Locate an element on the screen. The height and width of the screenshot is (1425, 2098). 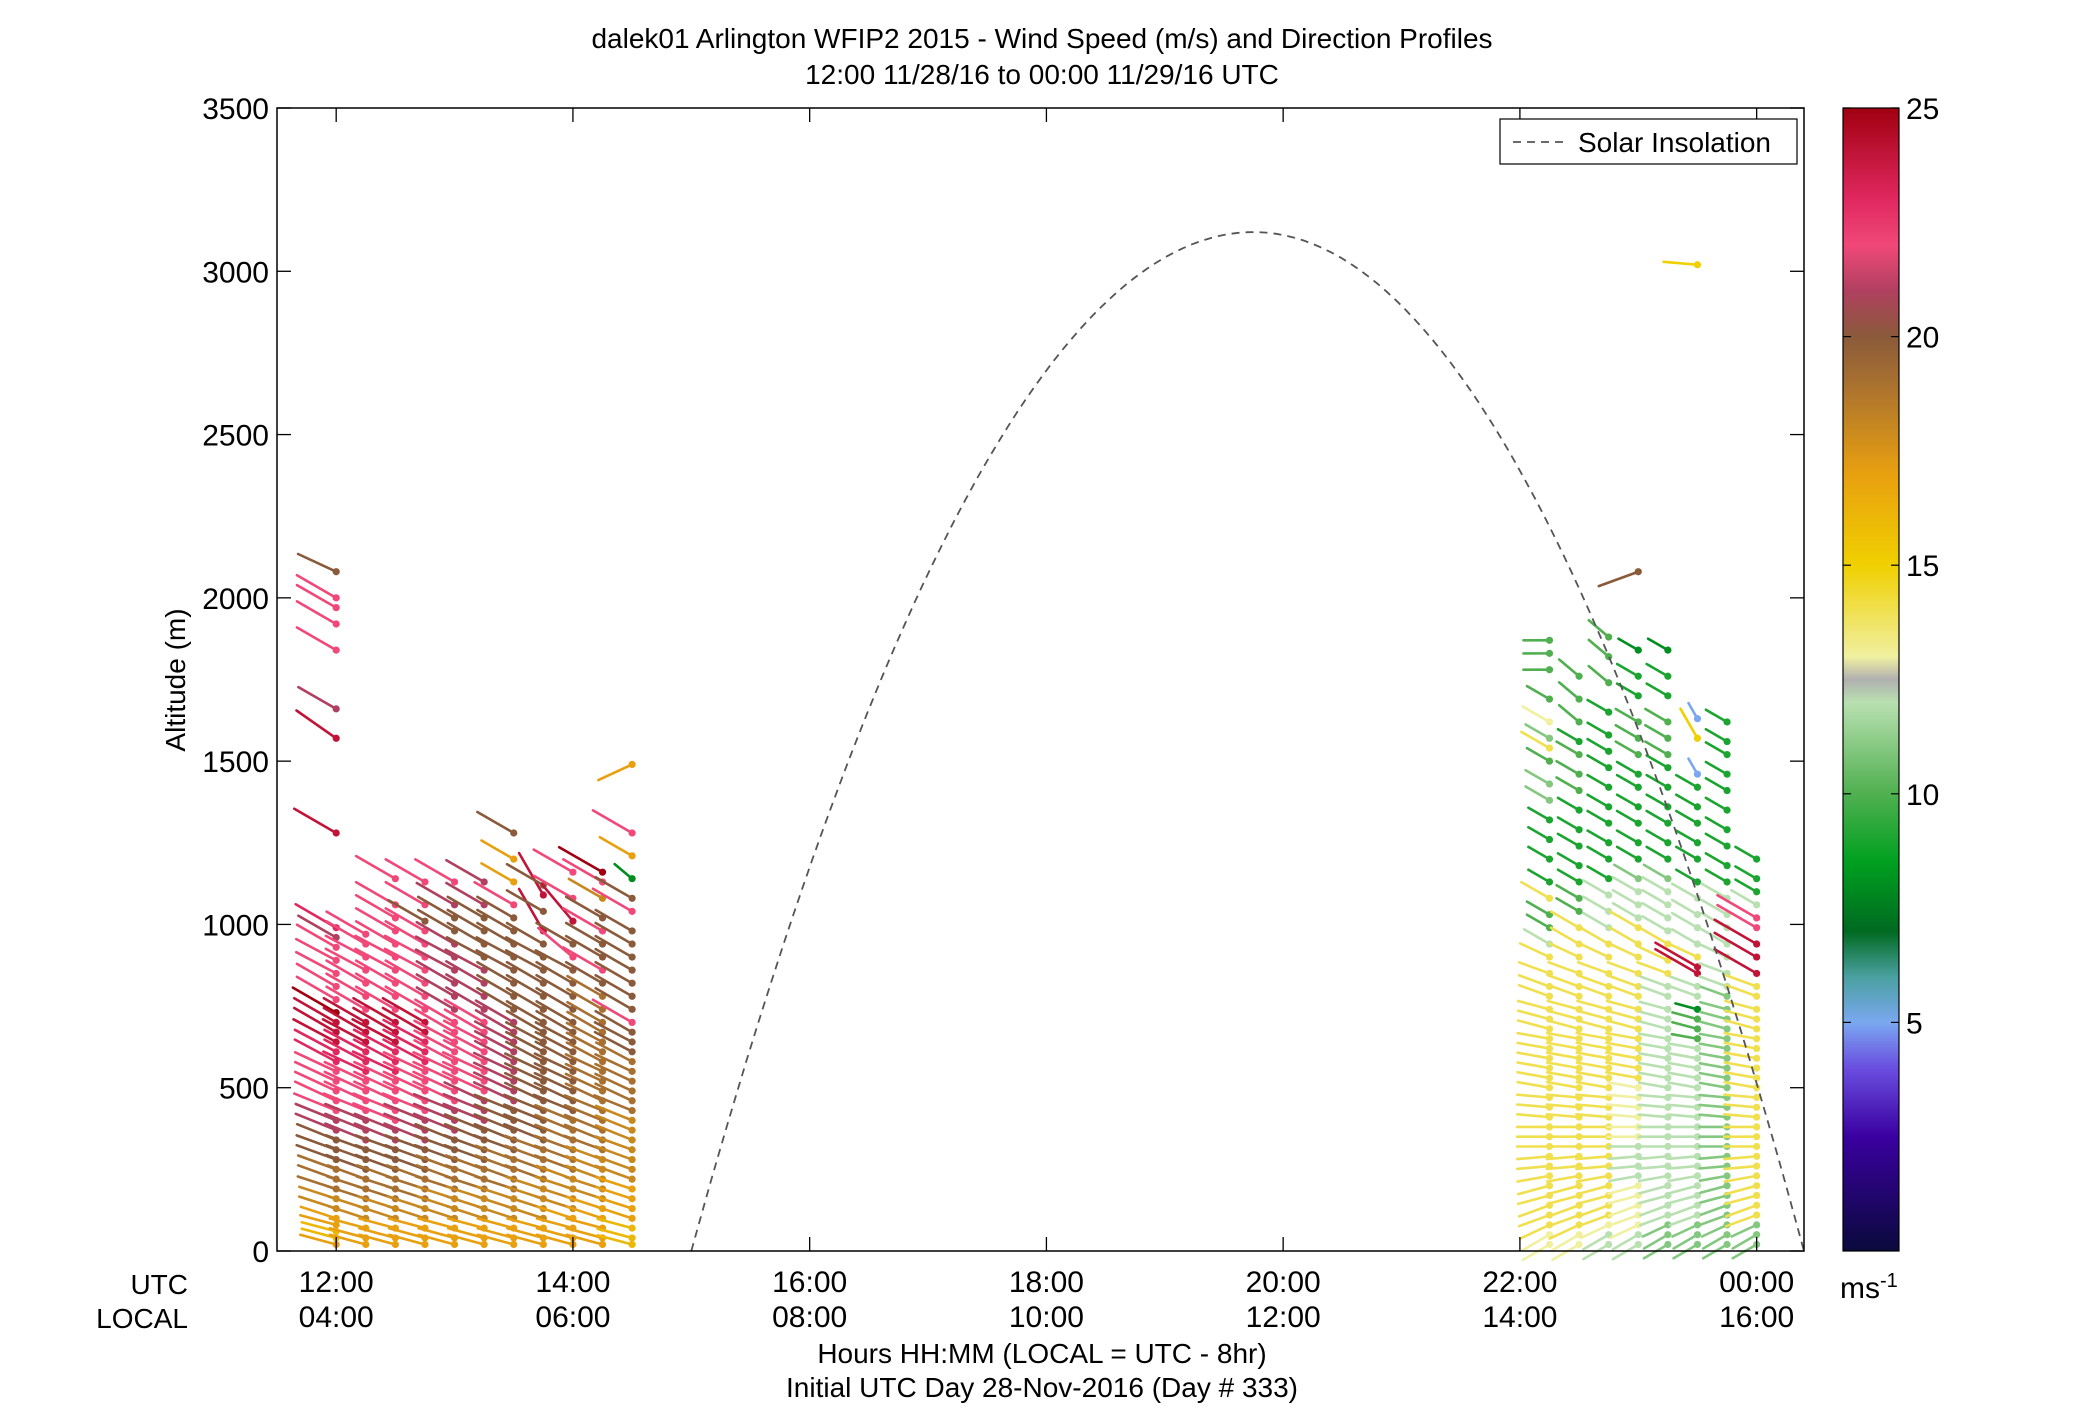
legend-box is located at coordinates (1648, 141).